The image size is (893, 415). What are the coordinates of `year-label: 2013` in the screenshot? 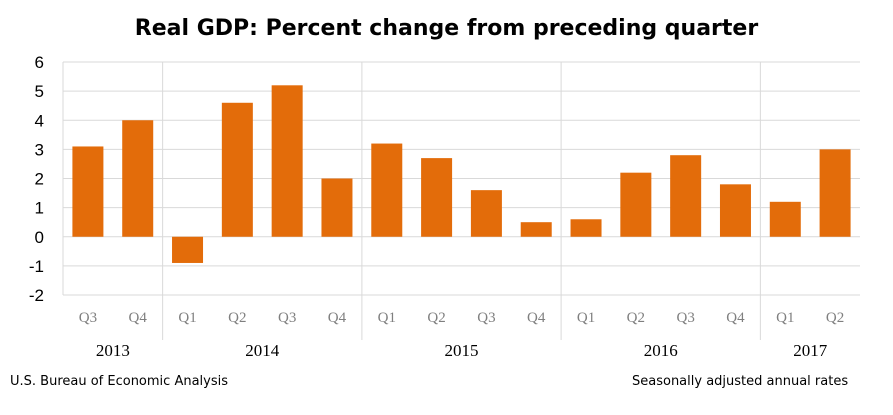 It's located at (113, 350).